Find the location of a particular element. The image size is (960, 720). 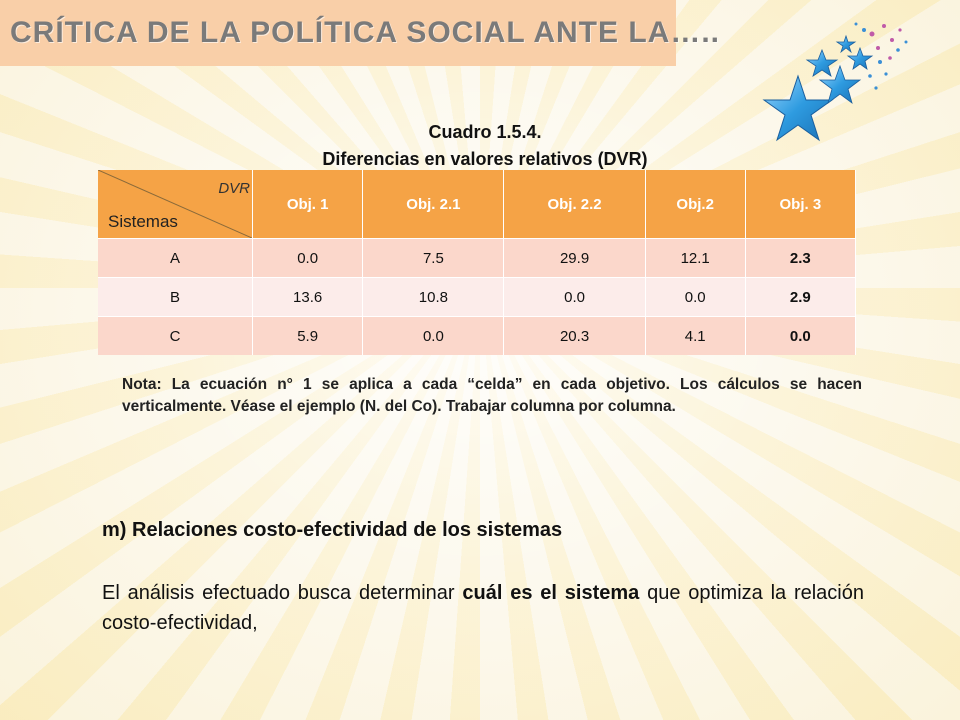

column-header: Obj. 1 is located at coordinates (308, 204).